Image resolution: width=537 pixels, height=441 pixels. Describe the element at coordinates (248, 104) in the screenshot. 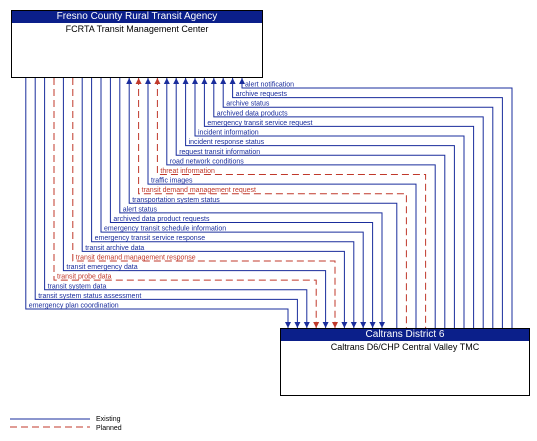

I see `flow-label: archive status` at that location.